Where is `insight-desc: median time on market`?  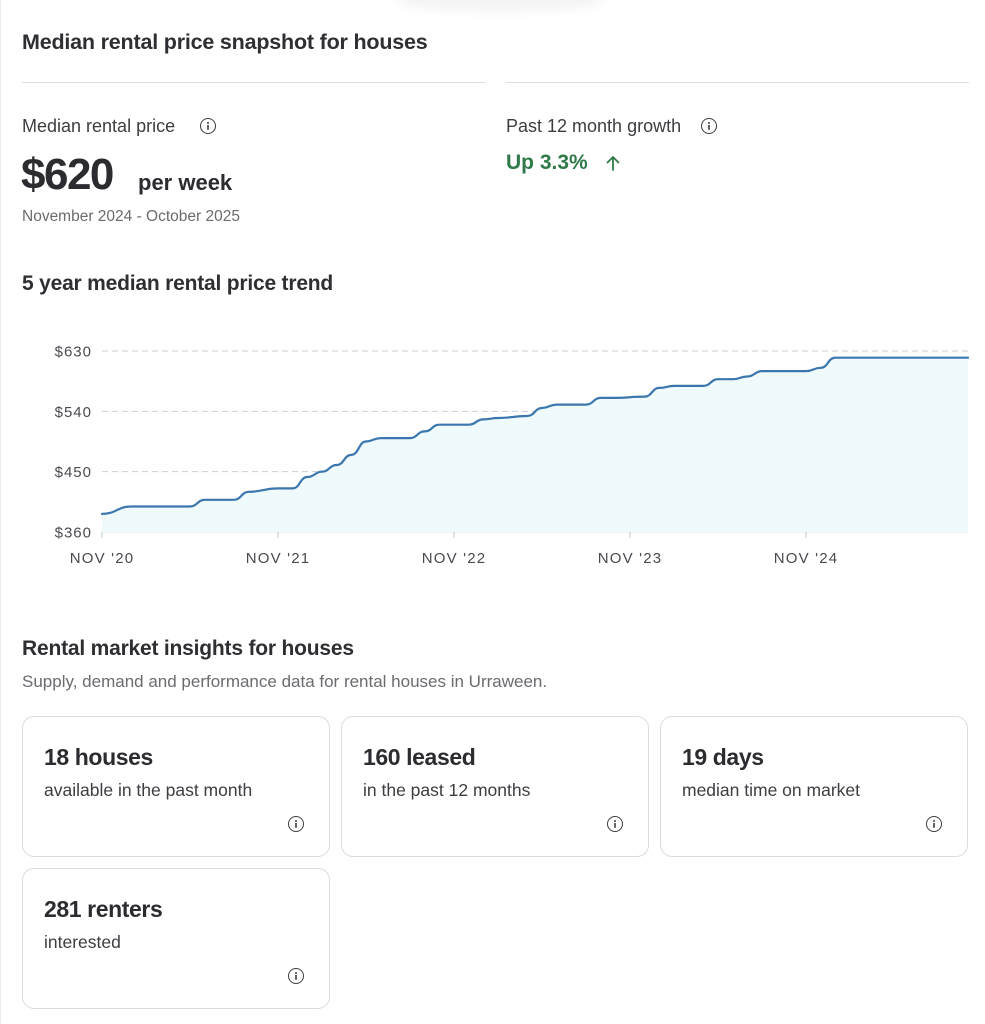 insight-desc: median time on market is located at coordinates (771, 790).